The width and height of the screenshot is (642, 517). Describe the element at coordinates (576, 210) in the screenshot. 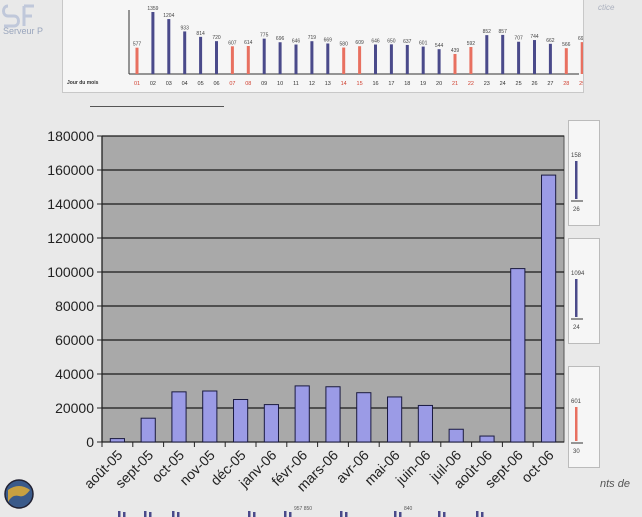

I see `side-bottom-label: 26` at that location.